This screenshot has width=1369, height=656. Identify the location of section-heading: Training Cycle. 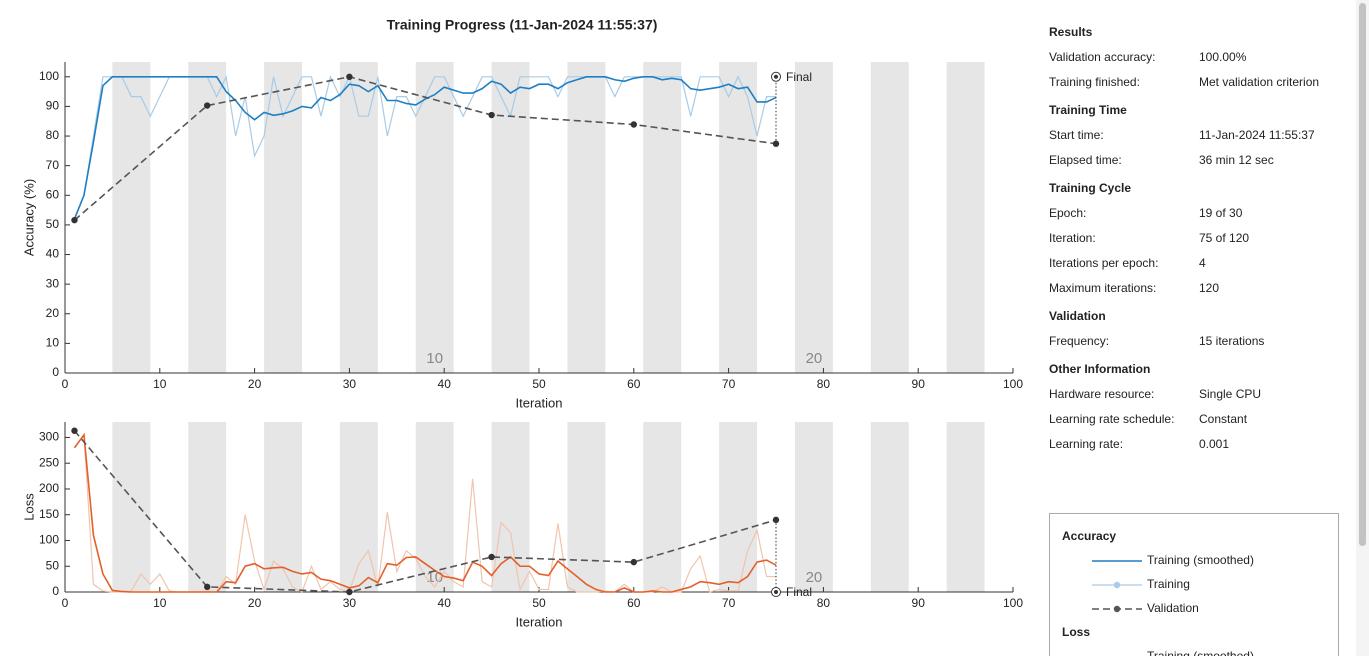
(1090, 188).